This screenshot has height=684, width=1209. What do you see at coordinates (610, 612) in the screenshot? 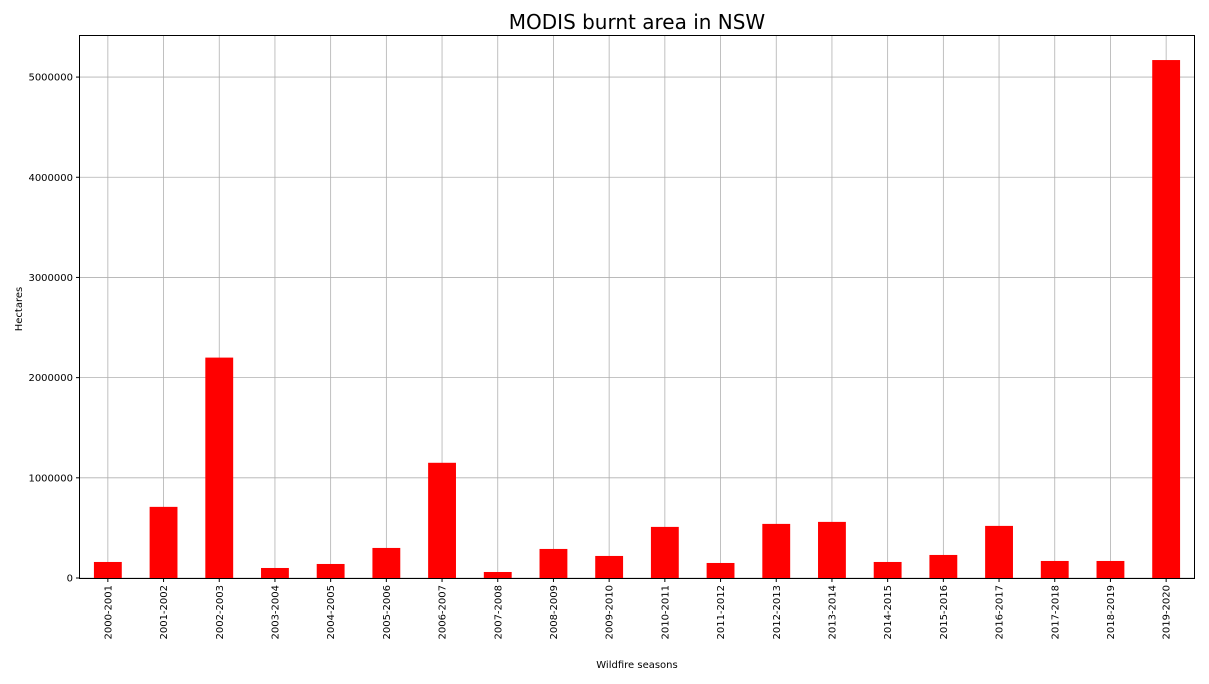
I see `x-tick-label: 2009-2010` at bounding box center [610, 612].